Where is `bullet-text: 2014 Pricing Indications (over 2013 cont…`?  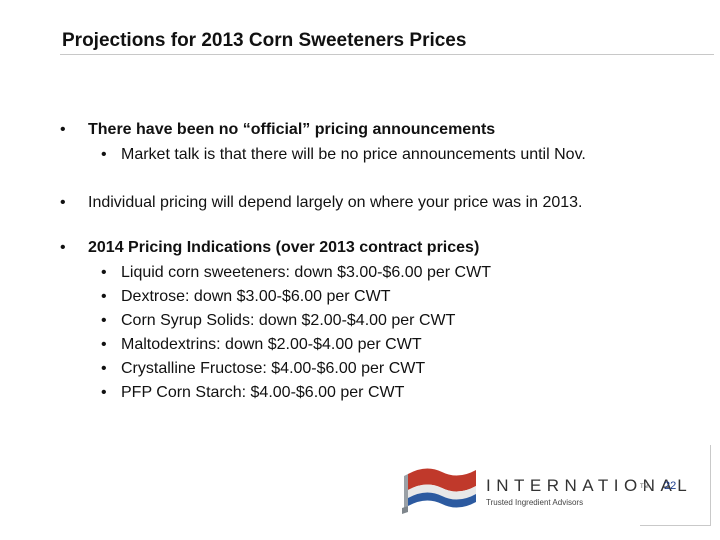 bullet-text: 2014 Pricing Indications (over 2013 cont… is located at coordinates (284, 247).